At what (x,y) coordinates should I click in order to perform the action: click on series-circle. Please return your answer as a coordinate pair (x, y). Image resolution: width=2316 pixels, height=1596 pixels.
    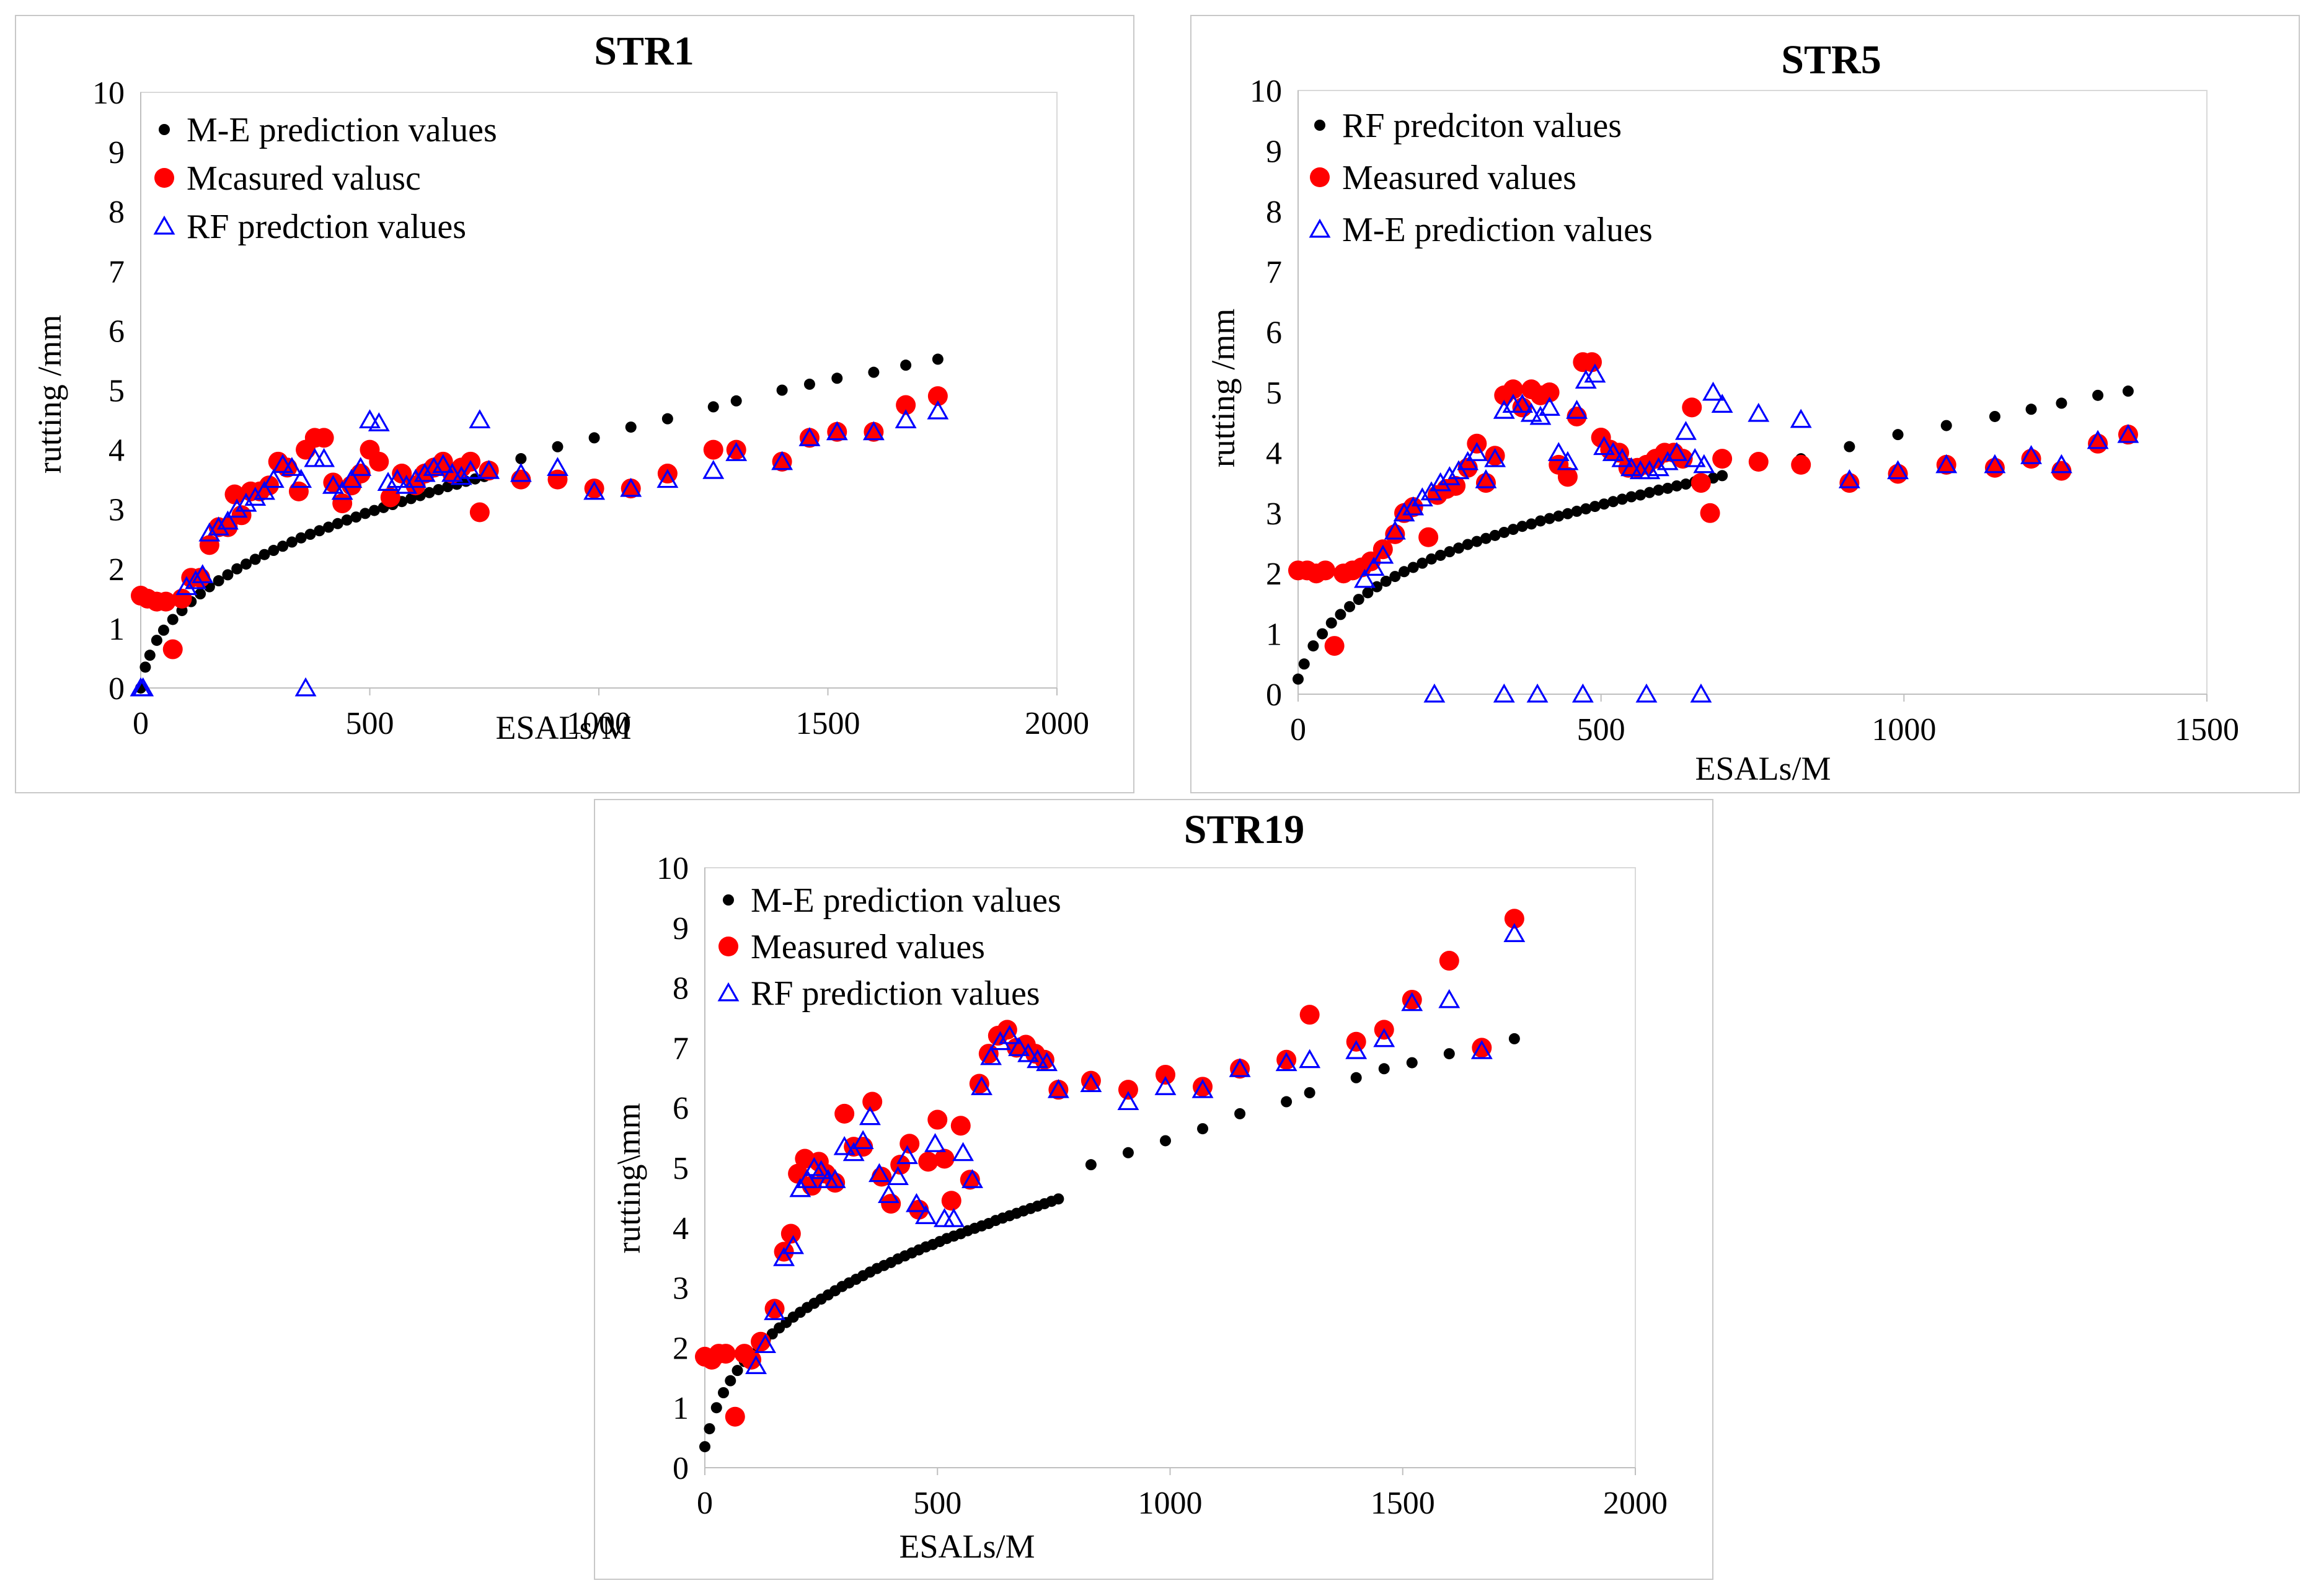
    Looking at the image, I should click on (1109, 1168).